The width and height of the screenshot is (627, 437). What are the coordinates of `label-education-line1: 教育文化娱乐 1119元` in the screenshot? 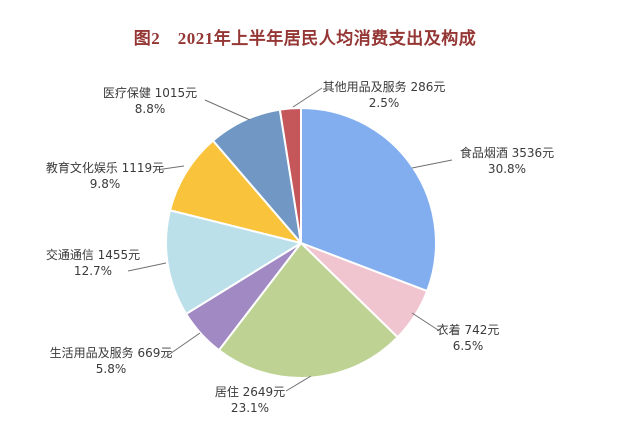 It's located at (105, 168).